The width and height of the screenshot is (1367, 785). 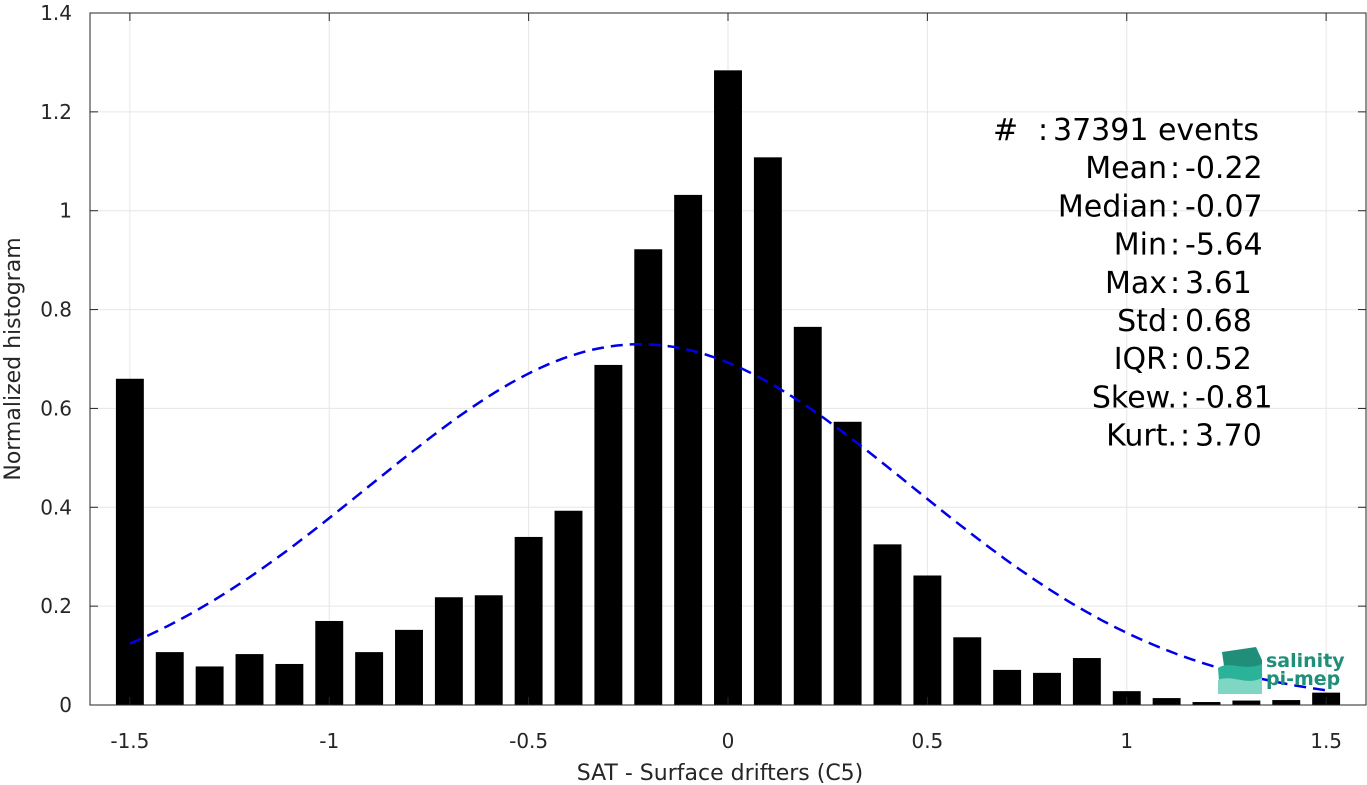 What do you see at coordinates (65, 211) in the screenshot?
I see `y-tick-label-5: 1` at bounding box center [65, 211].